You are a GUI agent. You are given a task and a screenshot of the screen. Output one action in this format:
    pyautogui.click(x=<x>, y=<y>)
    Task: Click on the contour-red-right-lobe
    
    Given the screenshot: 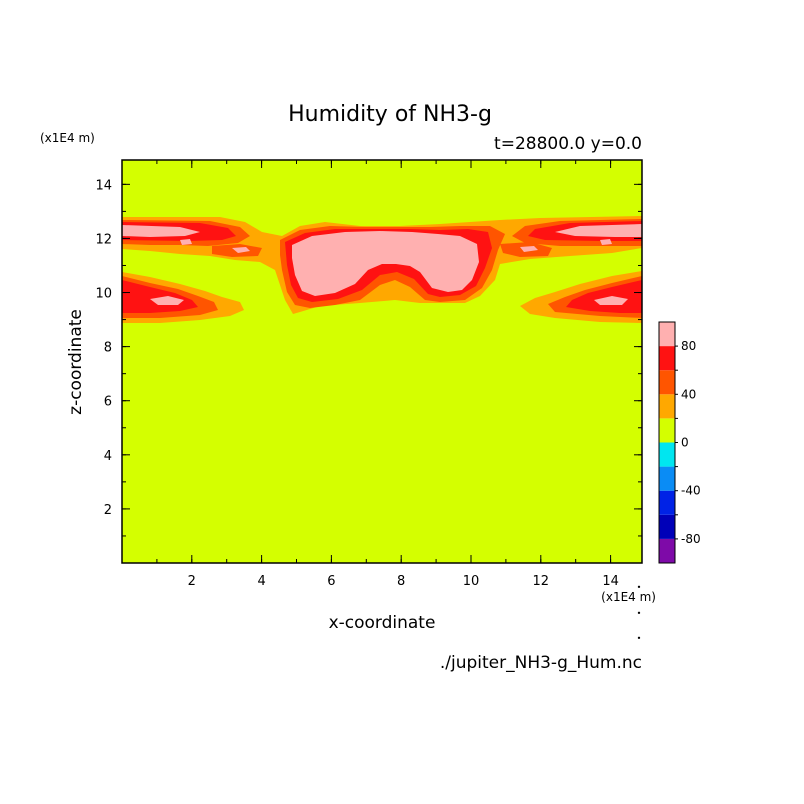 What is the action you would take?
    pyautogui.click(x=604, y=296)
    